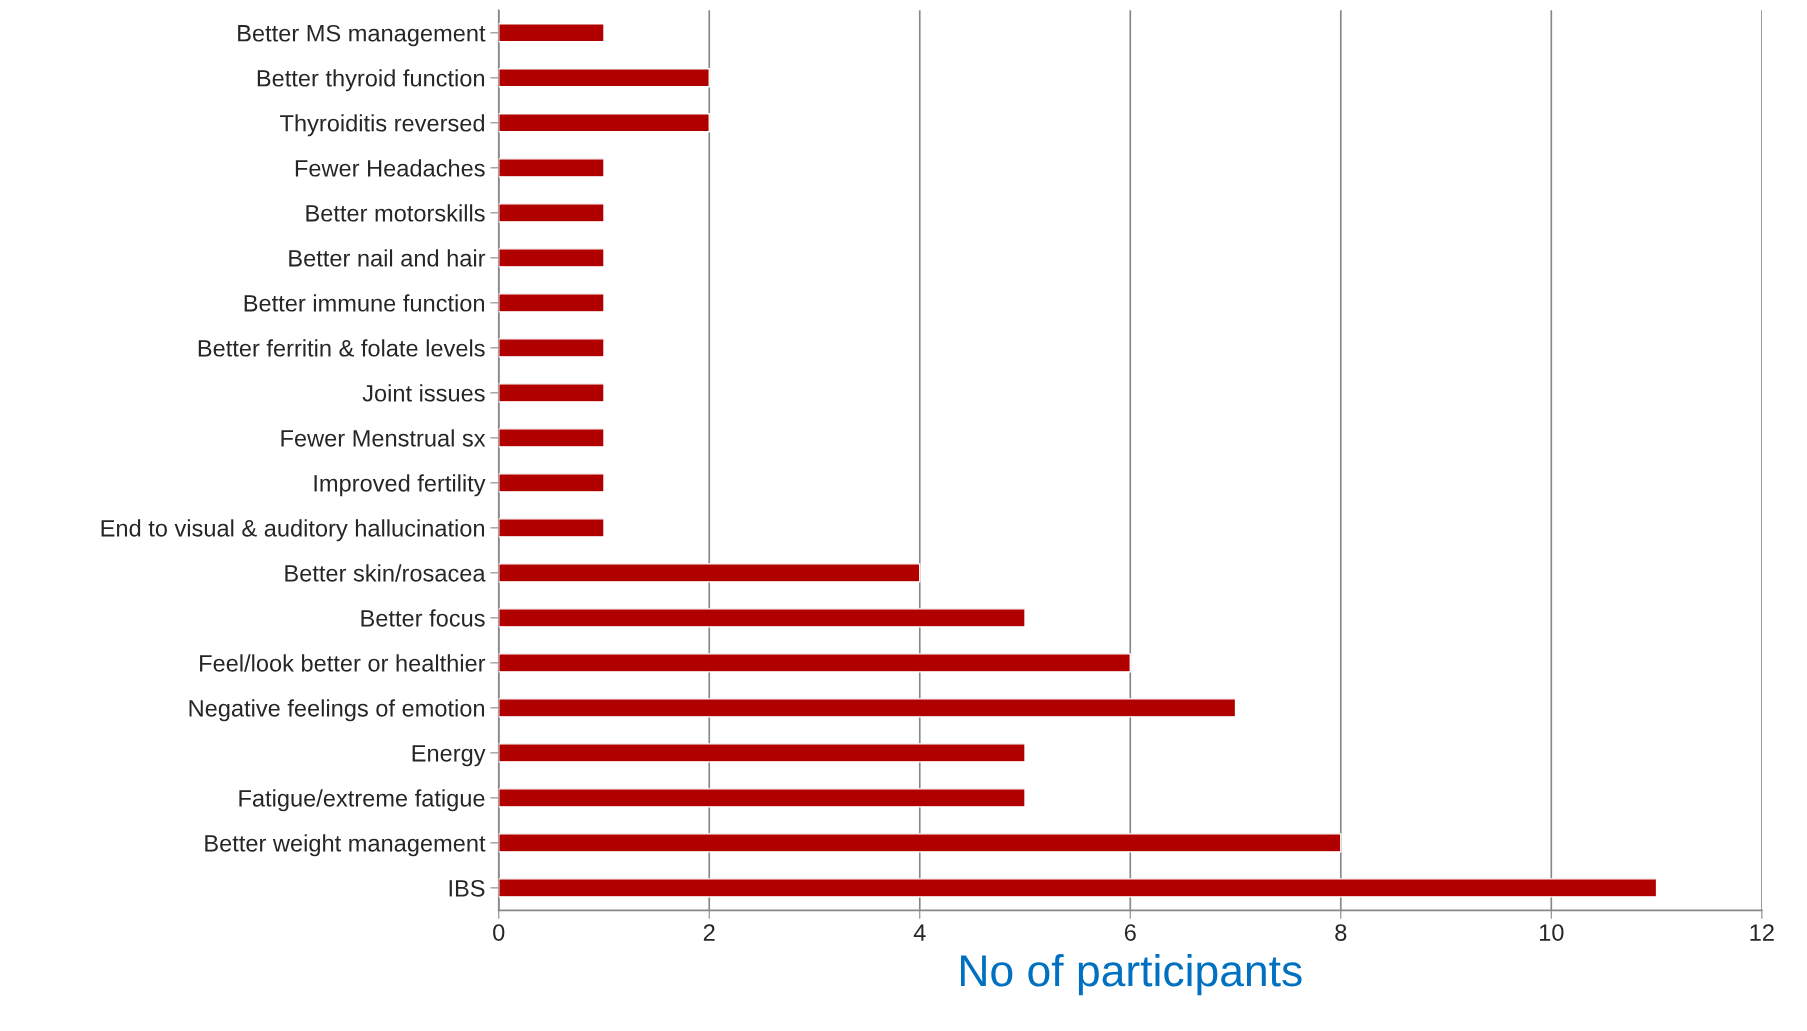  What do you see at coordinates (385, 573) in the screenshot?
I see `y-tick-label: Better skin/rosacea` at bounding box center [385, 573].